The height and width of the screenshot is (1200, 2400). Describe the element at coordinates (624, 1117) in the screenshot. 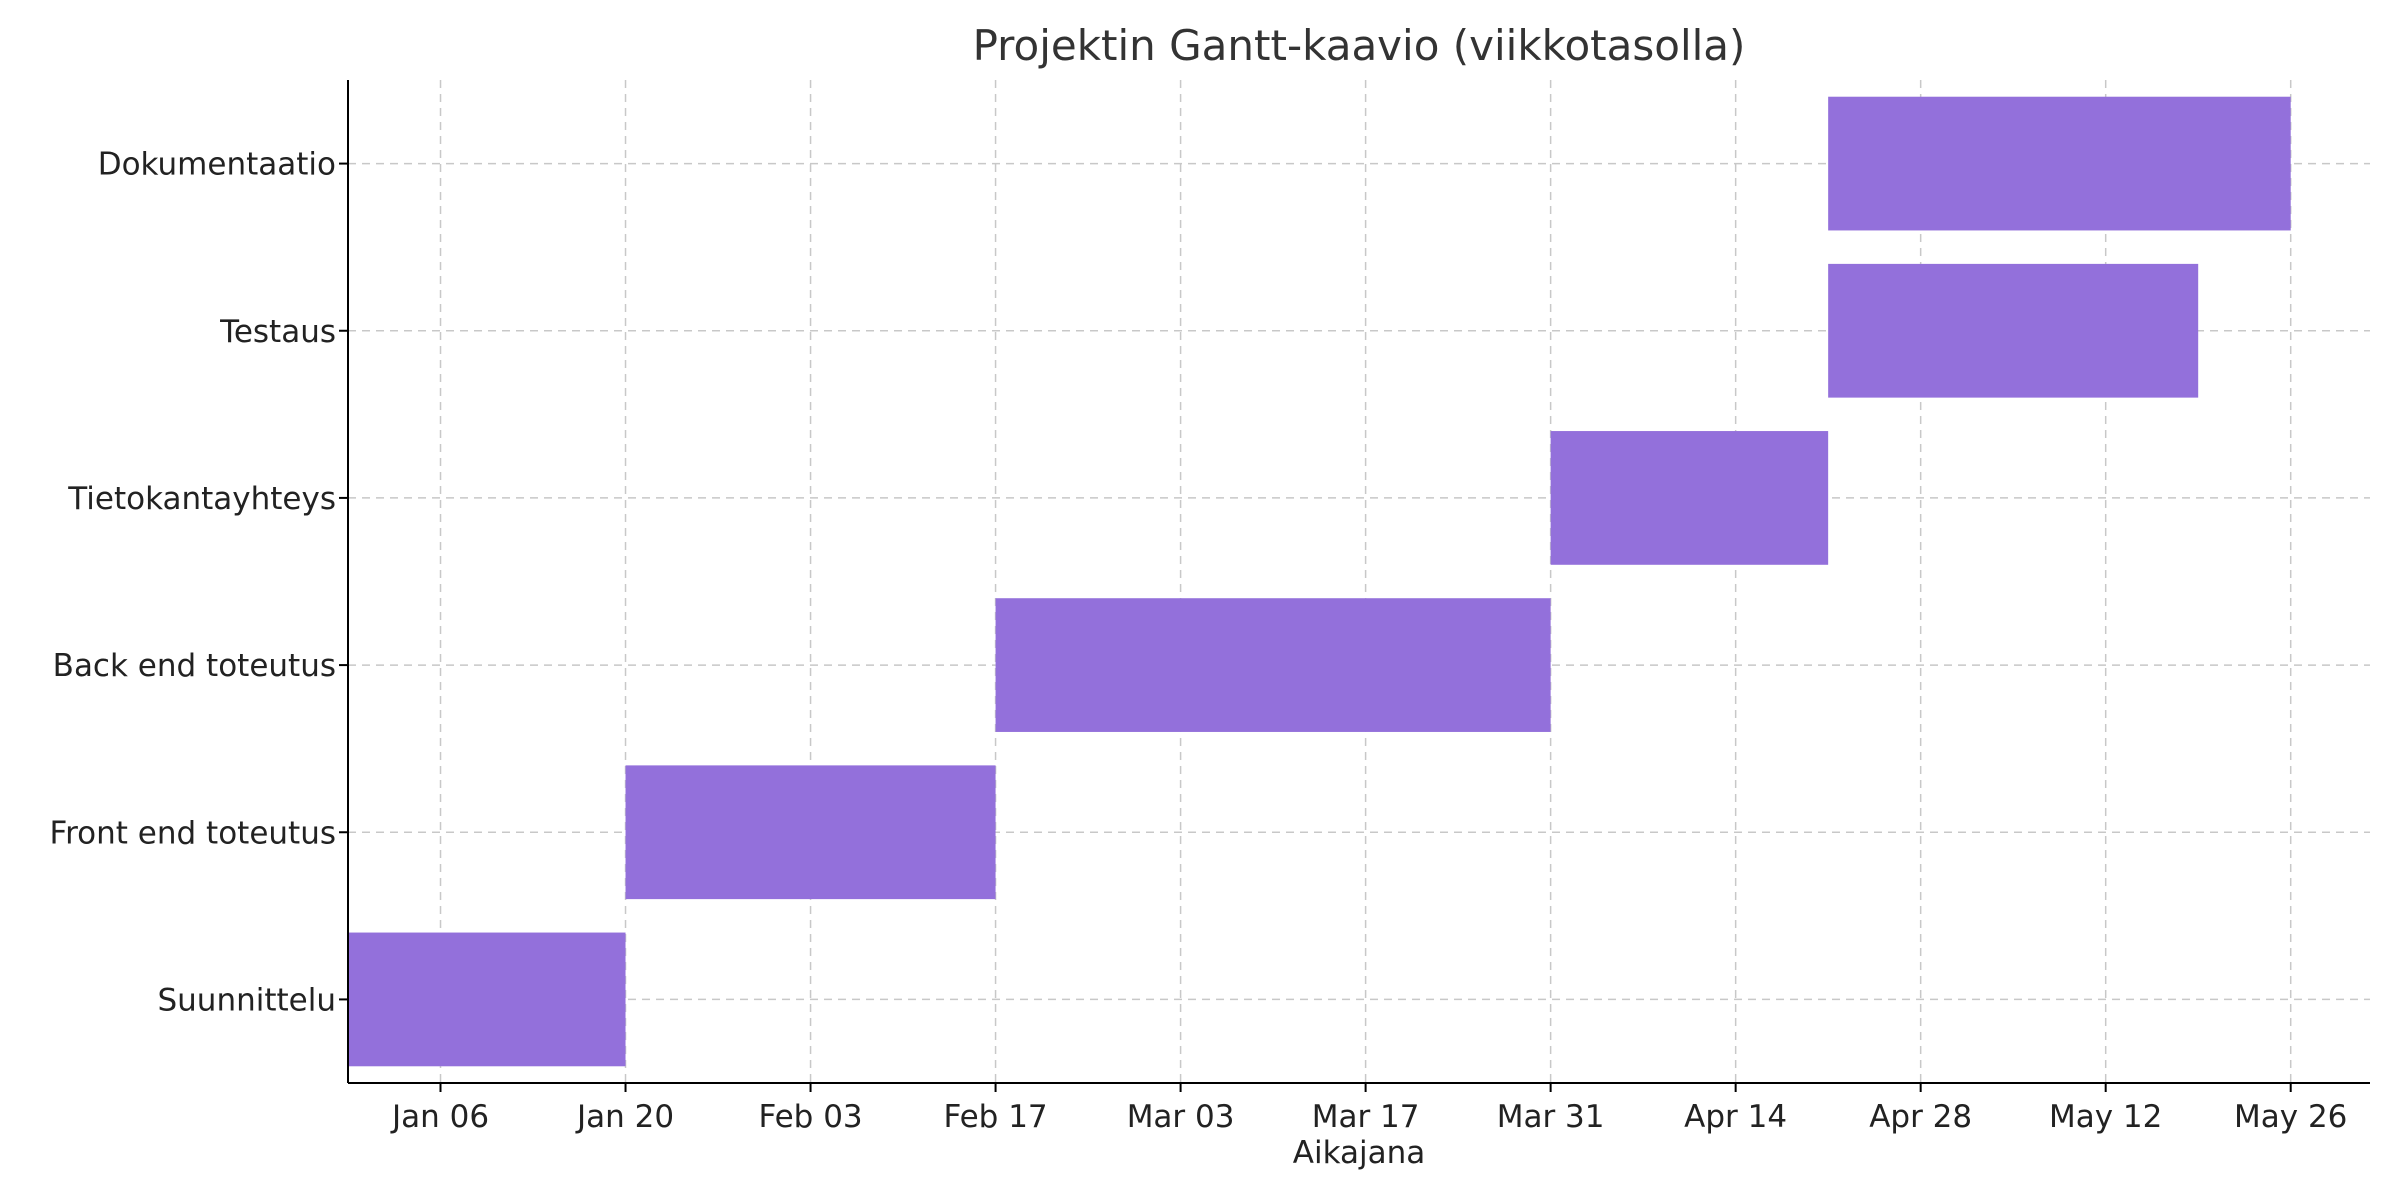

I see `x-tick-label: Jan 20` at that location.